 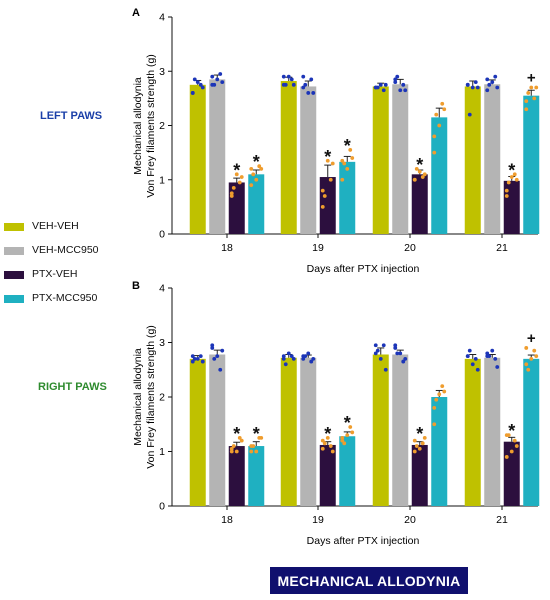 I want to click on y-tick-label: 2, so click(x=162, y=126).